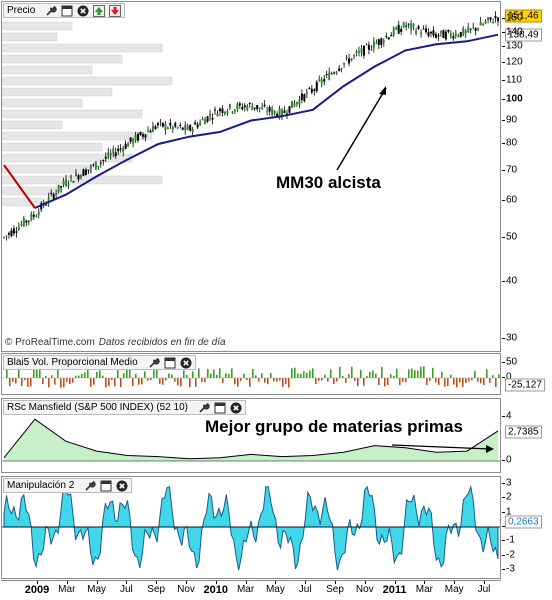  I want to click on price-tick-label: 40, so click(512, 281).